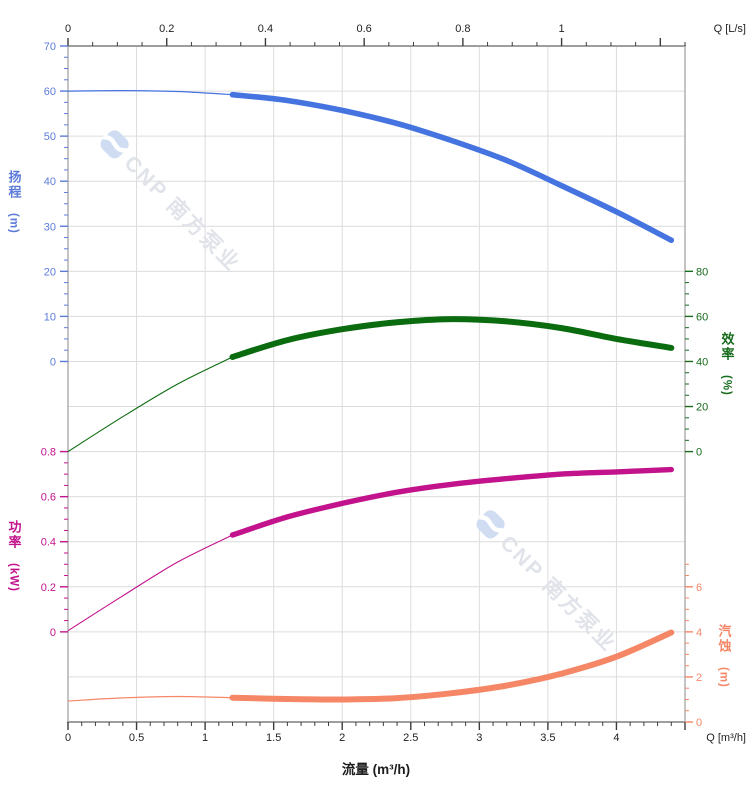  Describe the element at coordinates (150, 698) in the screenshot. I see `npsh-curve-thin-segment` at that location.